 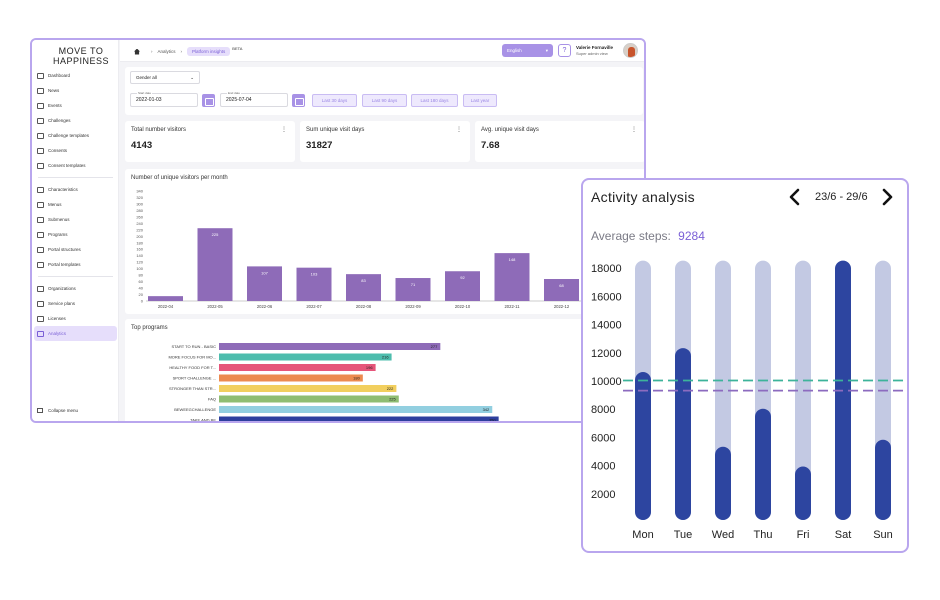 What do you see at coordinates (369, 367) in the screenshot?
I see `program-value-label: 196` at bounding box center [369, 367].